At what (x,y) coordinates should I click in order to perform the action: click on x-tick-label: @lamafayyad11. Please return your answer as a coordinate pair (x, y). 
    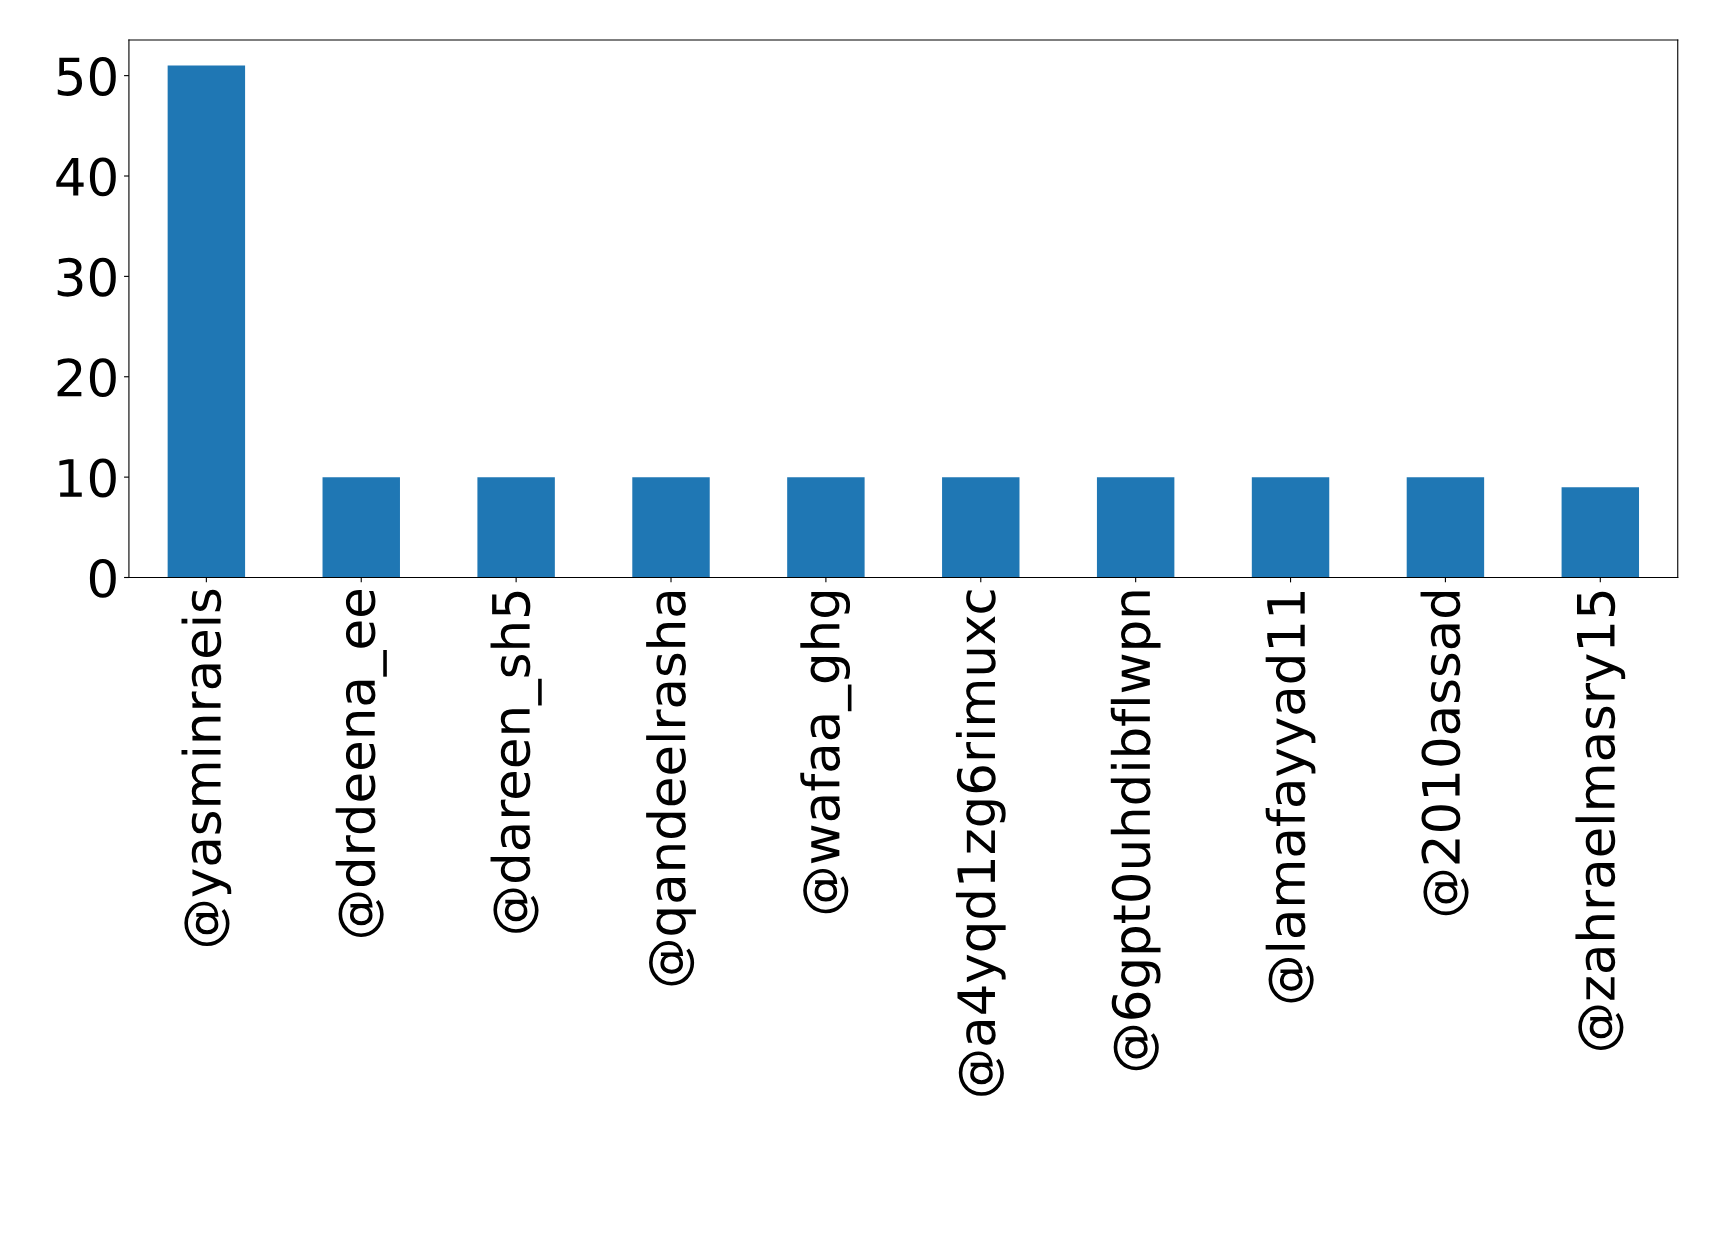
    Looking at the image, I should click on (1290, 797).